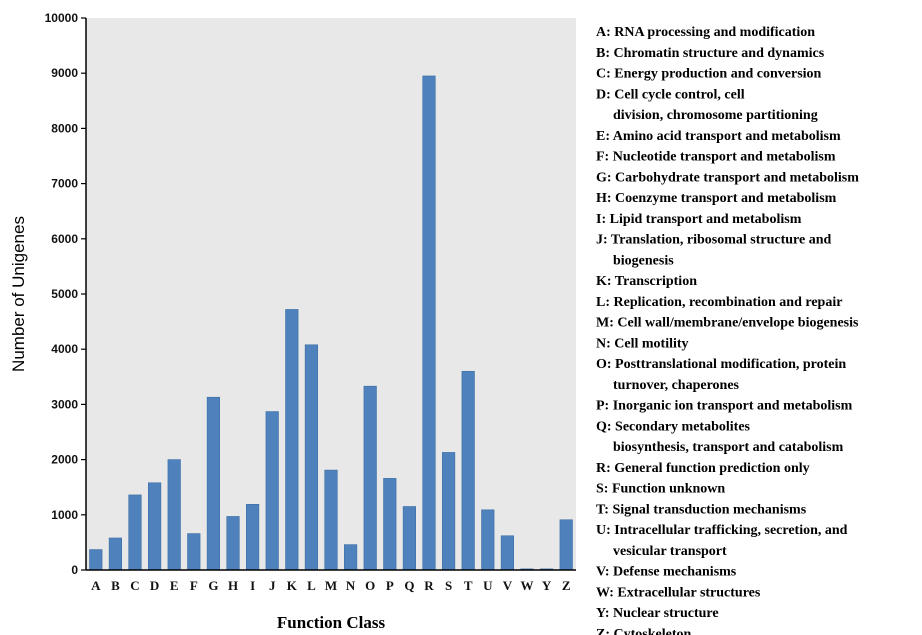 The height and width of the screenshot is (635, 922). What do you see at coordinates (646, 281) in the screenshot?
I see `legend-entry: K: Transcription` at bounding box center [646, 281].